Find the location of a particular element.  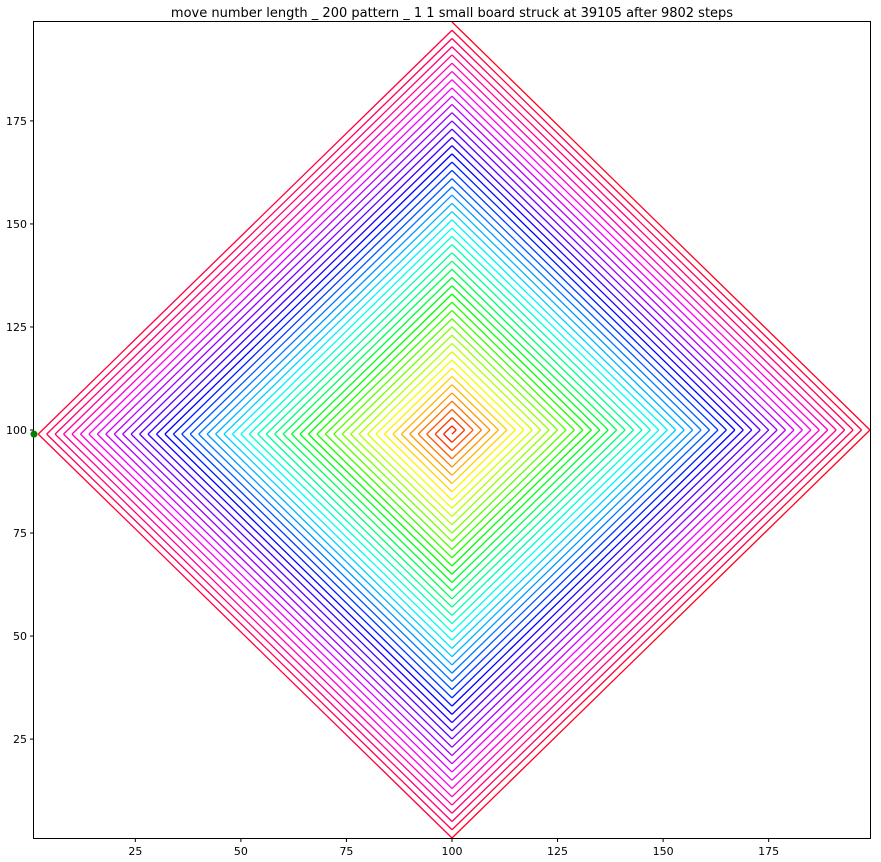

y-tick-label: 25 is located at coordinates (20, 739).